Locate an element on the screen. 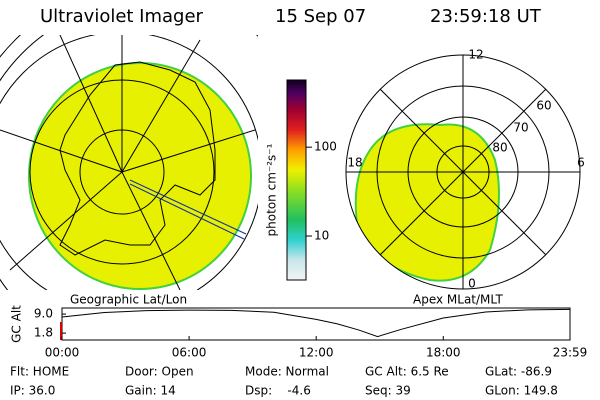  time: 23:59:18 UT is located at coordinates (486, 16).